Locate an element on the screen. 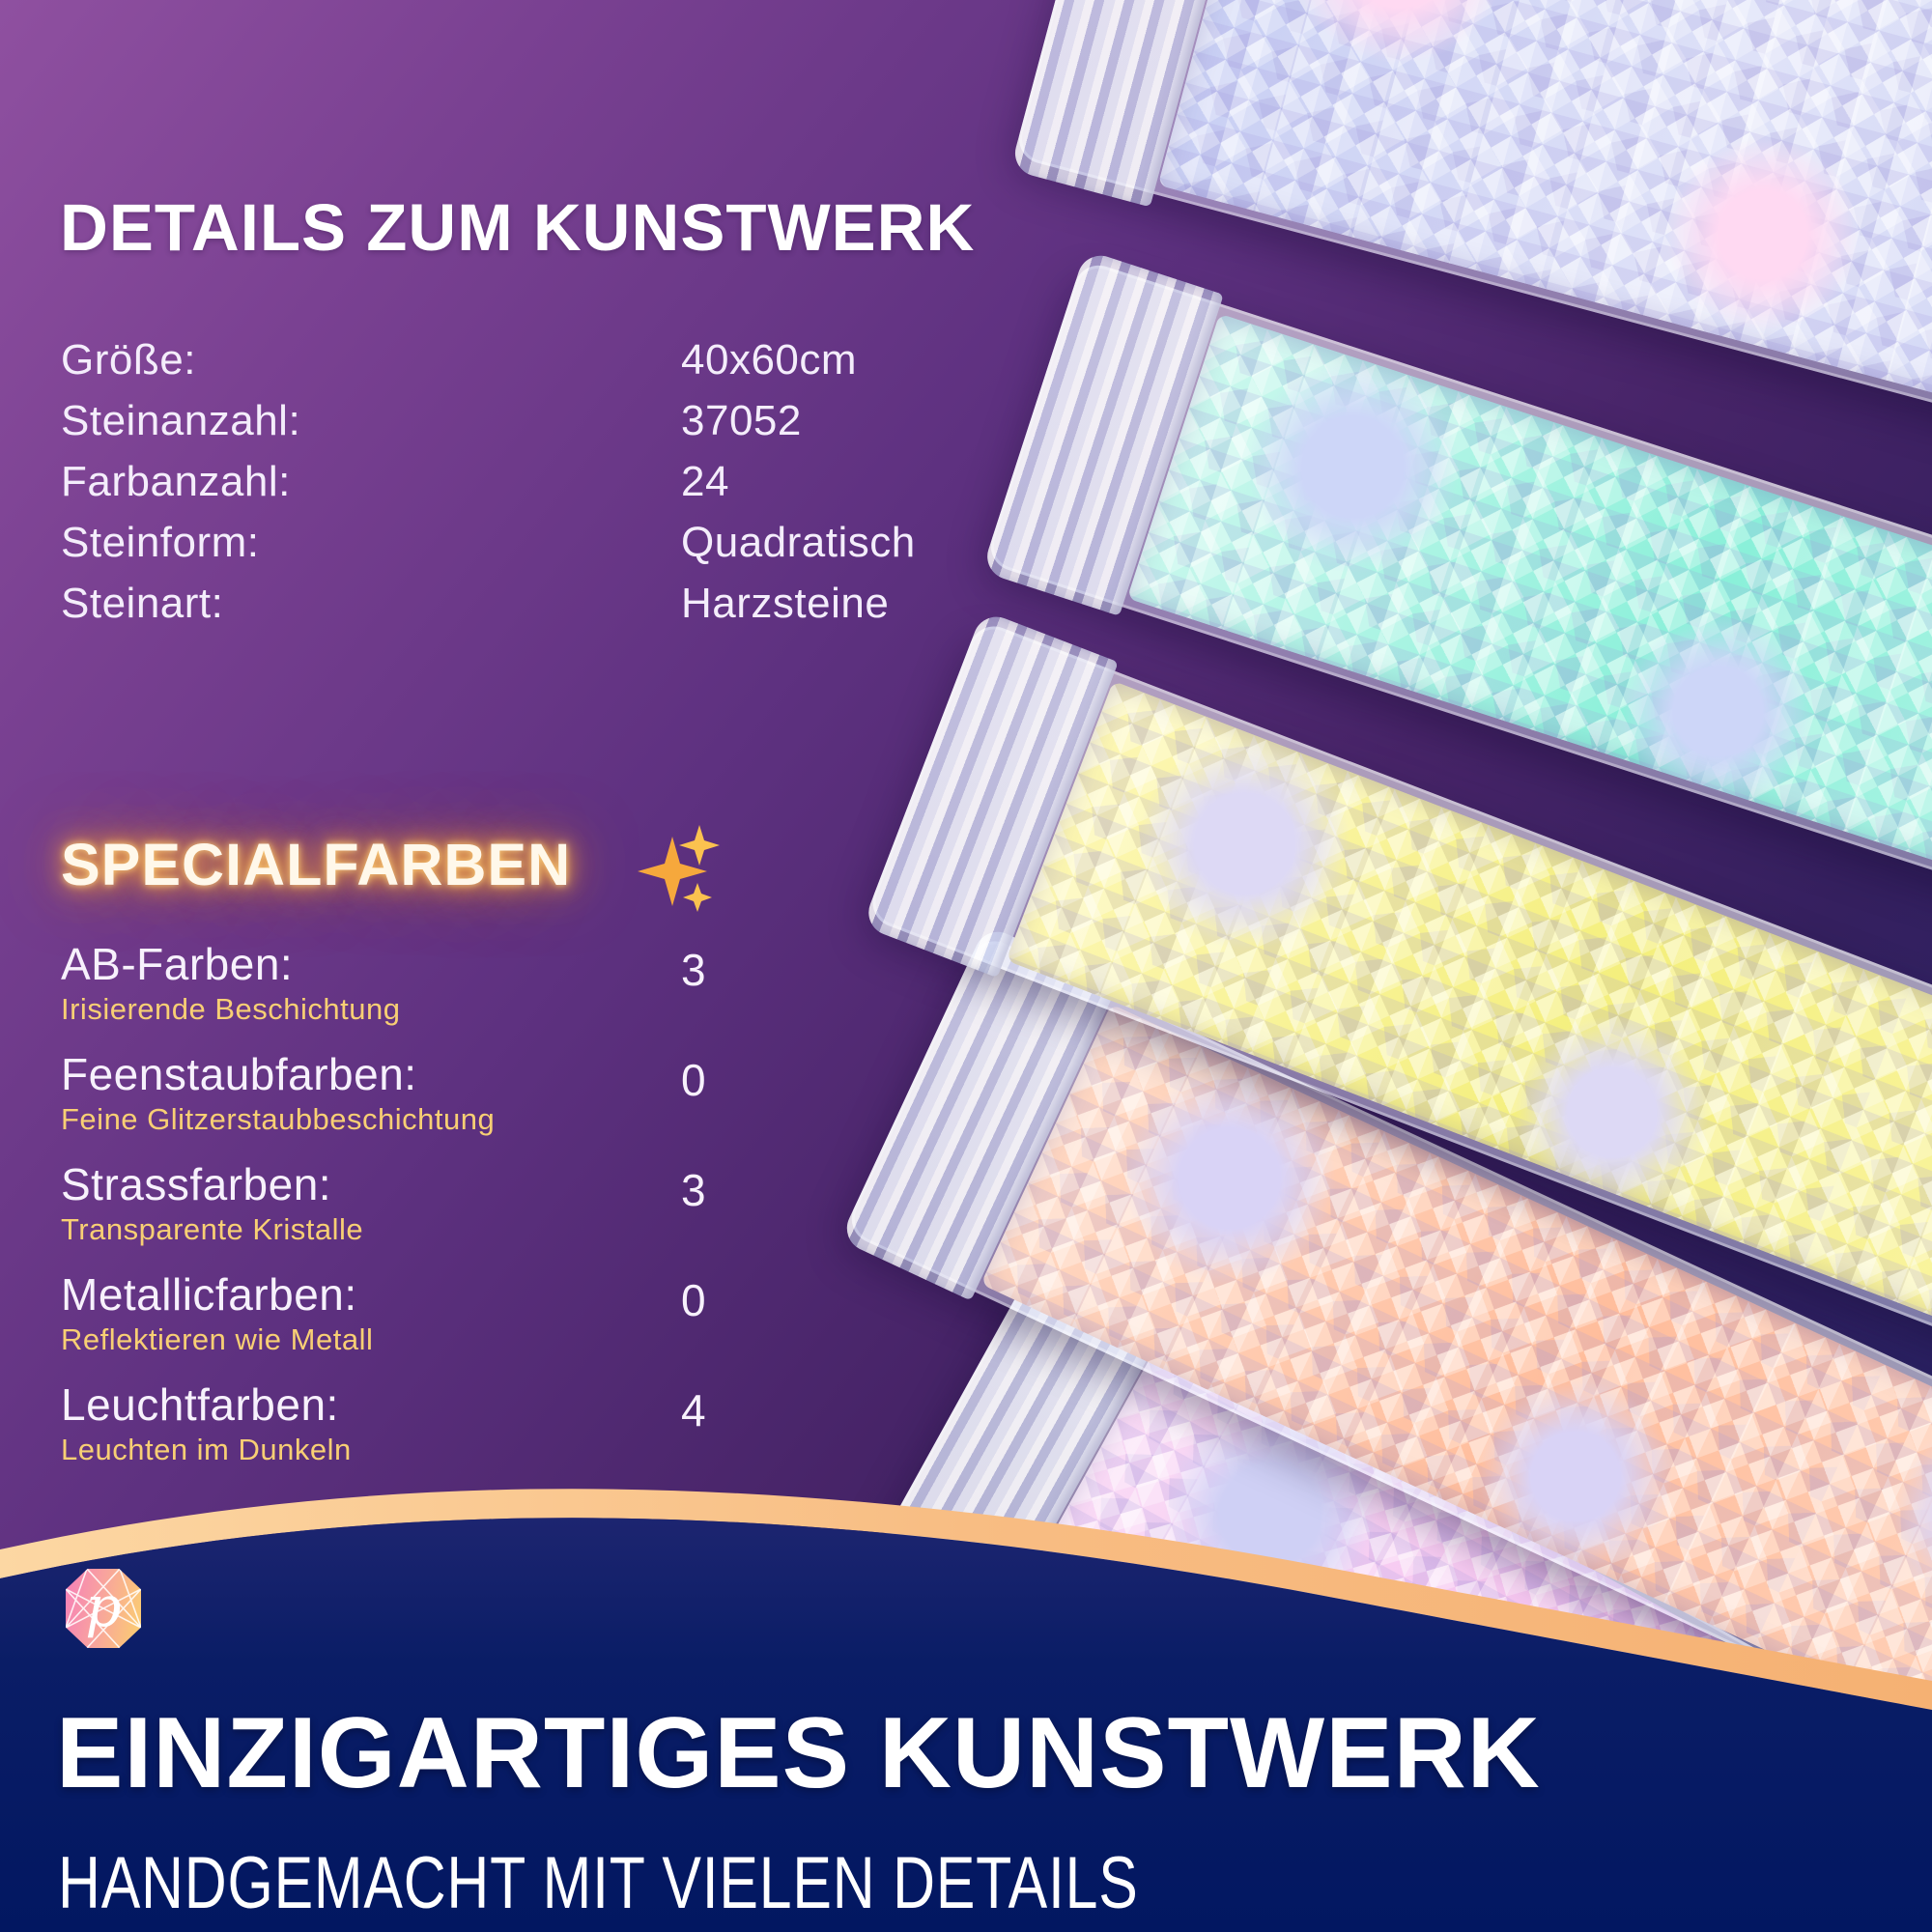 The width and height of the screenshot is (1932, 1932). special-label: Leuchtfarben: is located at coordinates (200, 1404).